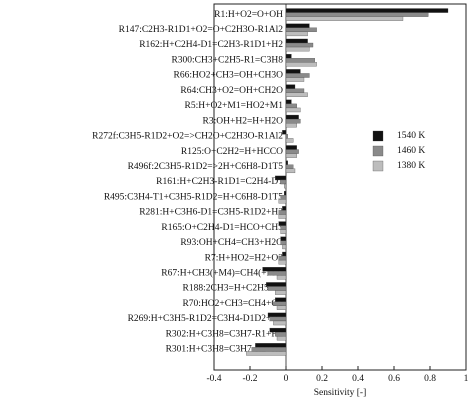 The image size is (474, 407). What do you see at coordinates (211, 45) in the screenshot?
I see `y-tick-label: R162:H+C2H4-D1=C2H3-R1D1+H2` at bounding box center [211, 45].